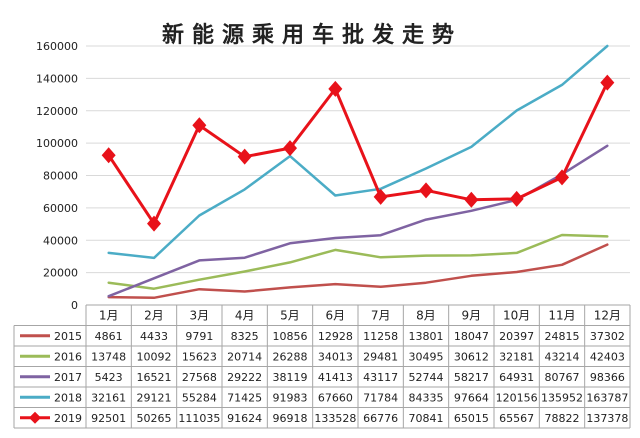  What do you see at coordinates (335, 356) in the screenshot?
I see `data-label: 34013` at bounding box center [335, 356].